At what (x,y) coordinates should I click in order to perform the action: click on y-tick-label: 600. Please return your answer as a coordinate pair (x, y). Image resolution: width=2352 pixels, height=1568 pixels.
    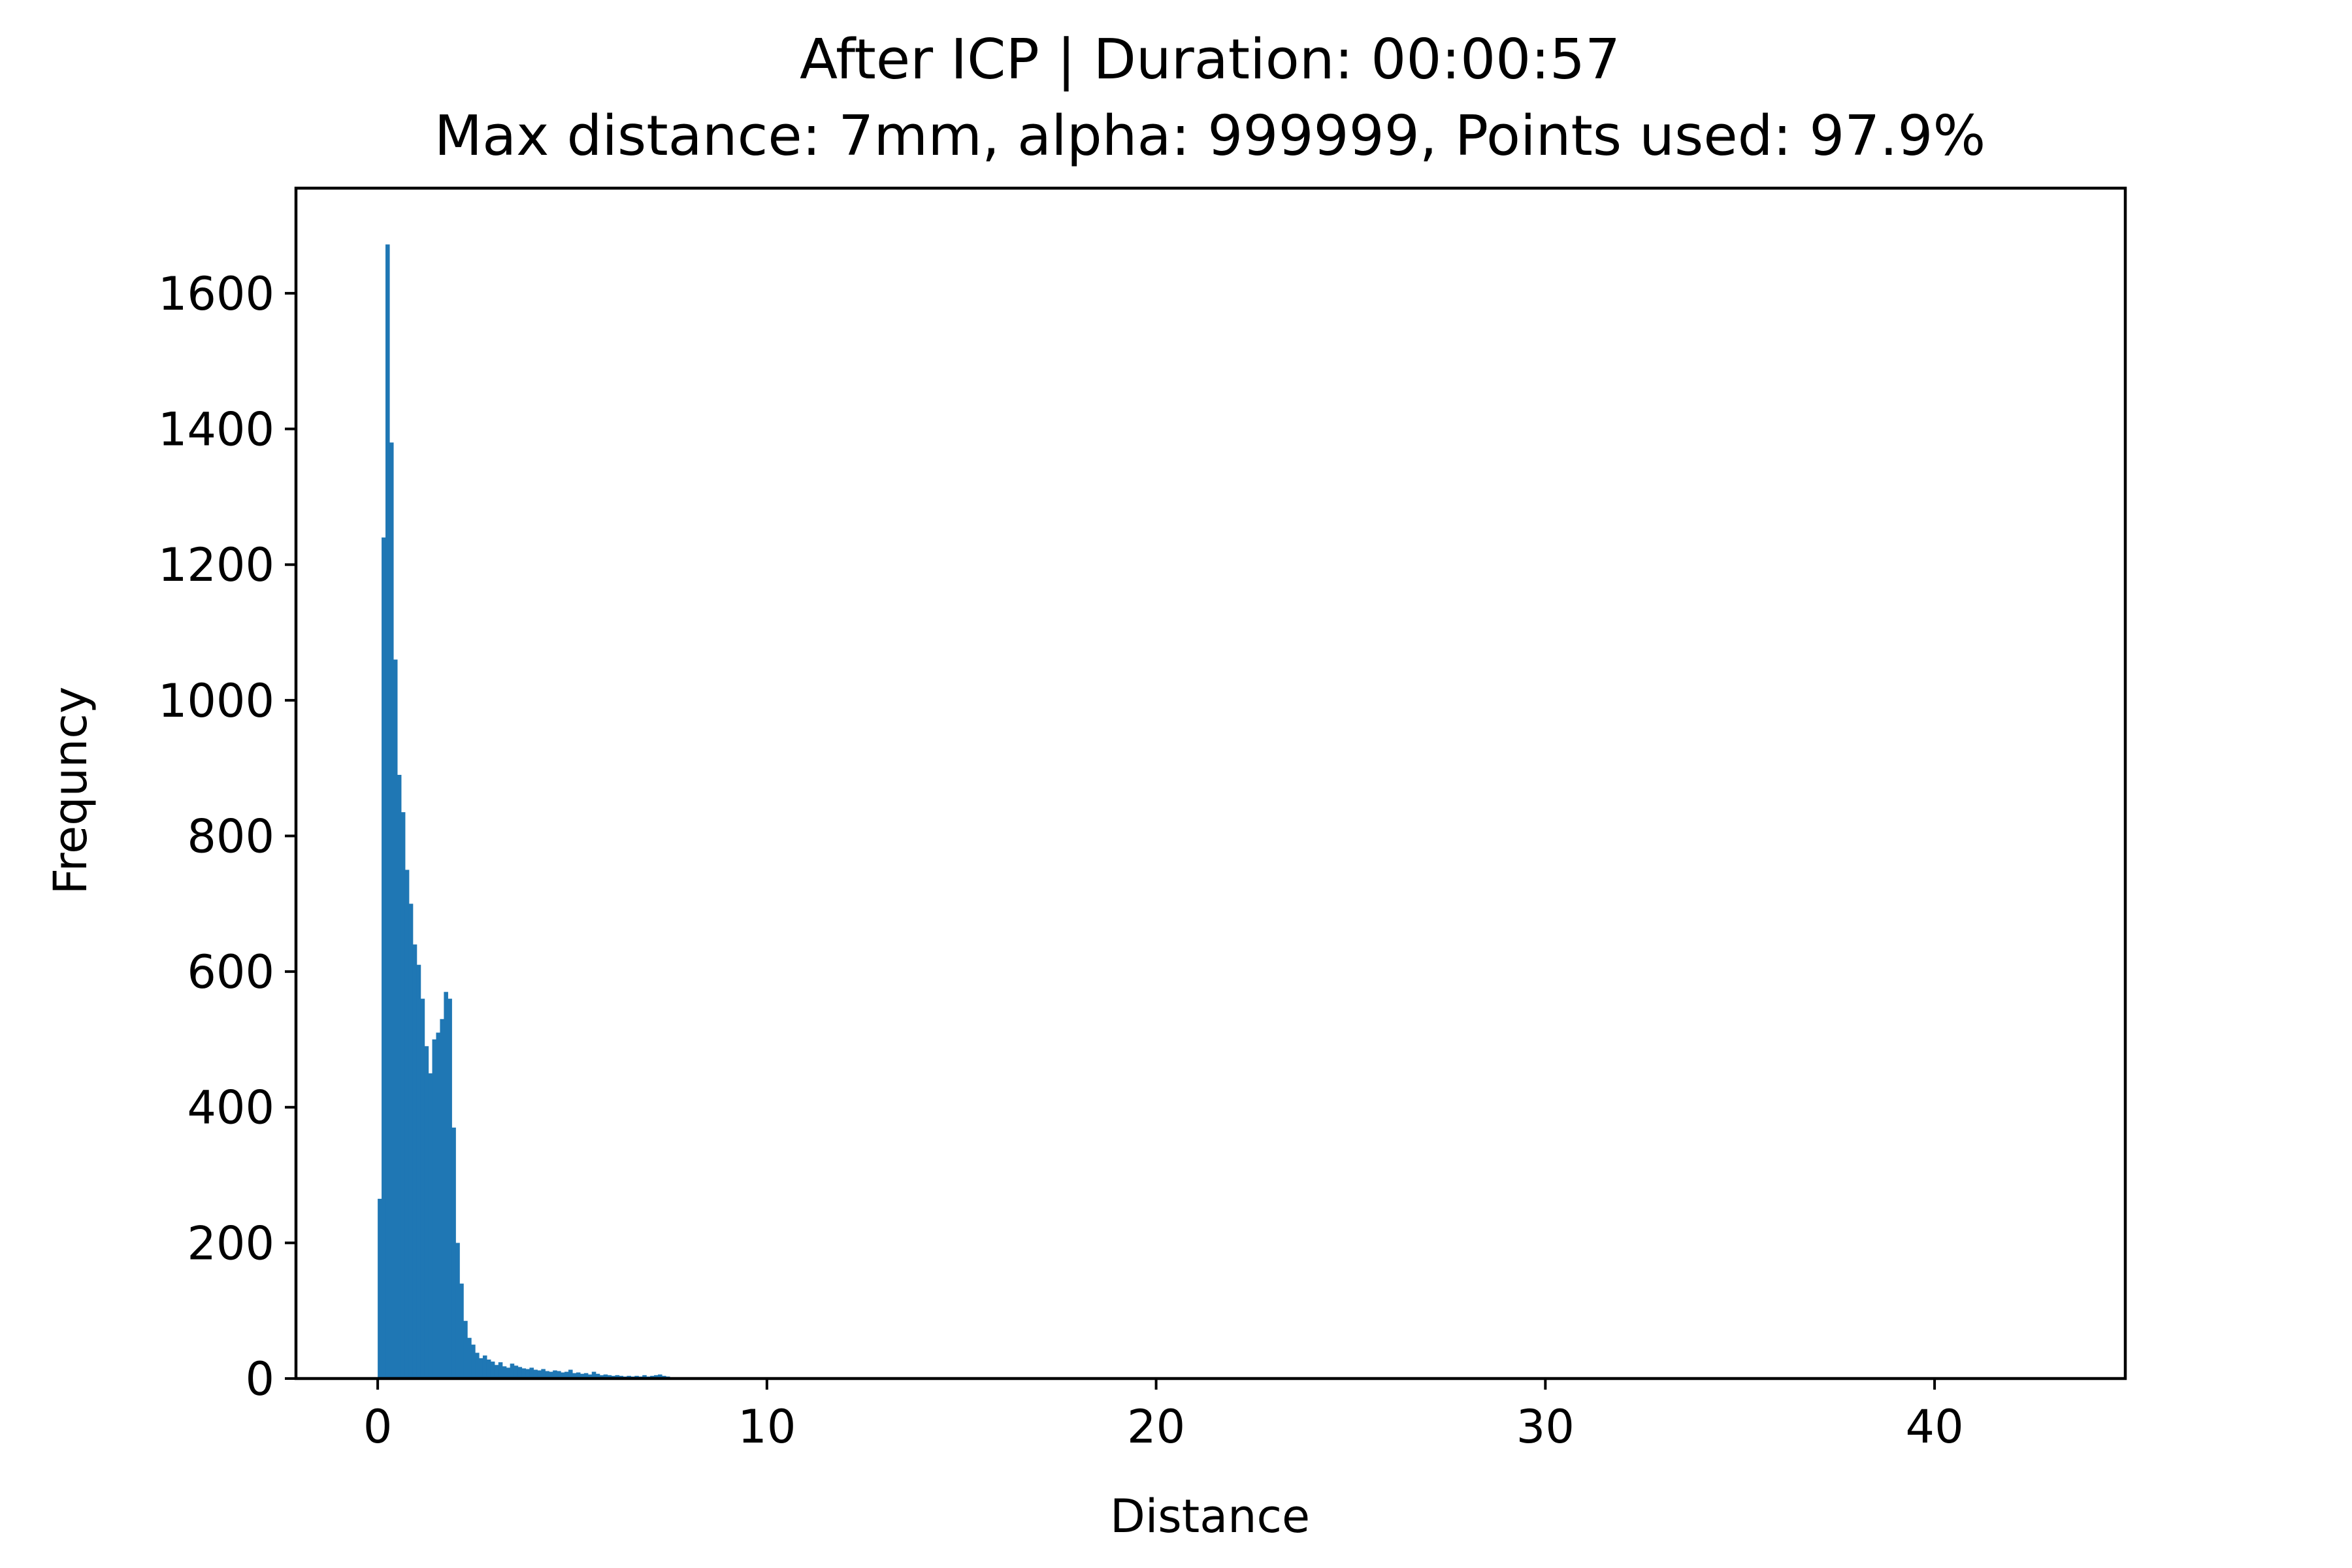
    Looking at the image, I should click on (230, 972).